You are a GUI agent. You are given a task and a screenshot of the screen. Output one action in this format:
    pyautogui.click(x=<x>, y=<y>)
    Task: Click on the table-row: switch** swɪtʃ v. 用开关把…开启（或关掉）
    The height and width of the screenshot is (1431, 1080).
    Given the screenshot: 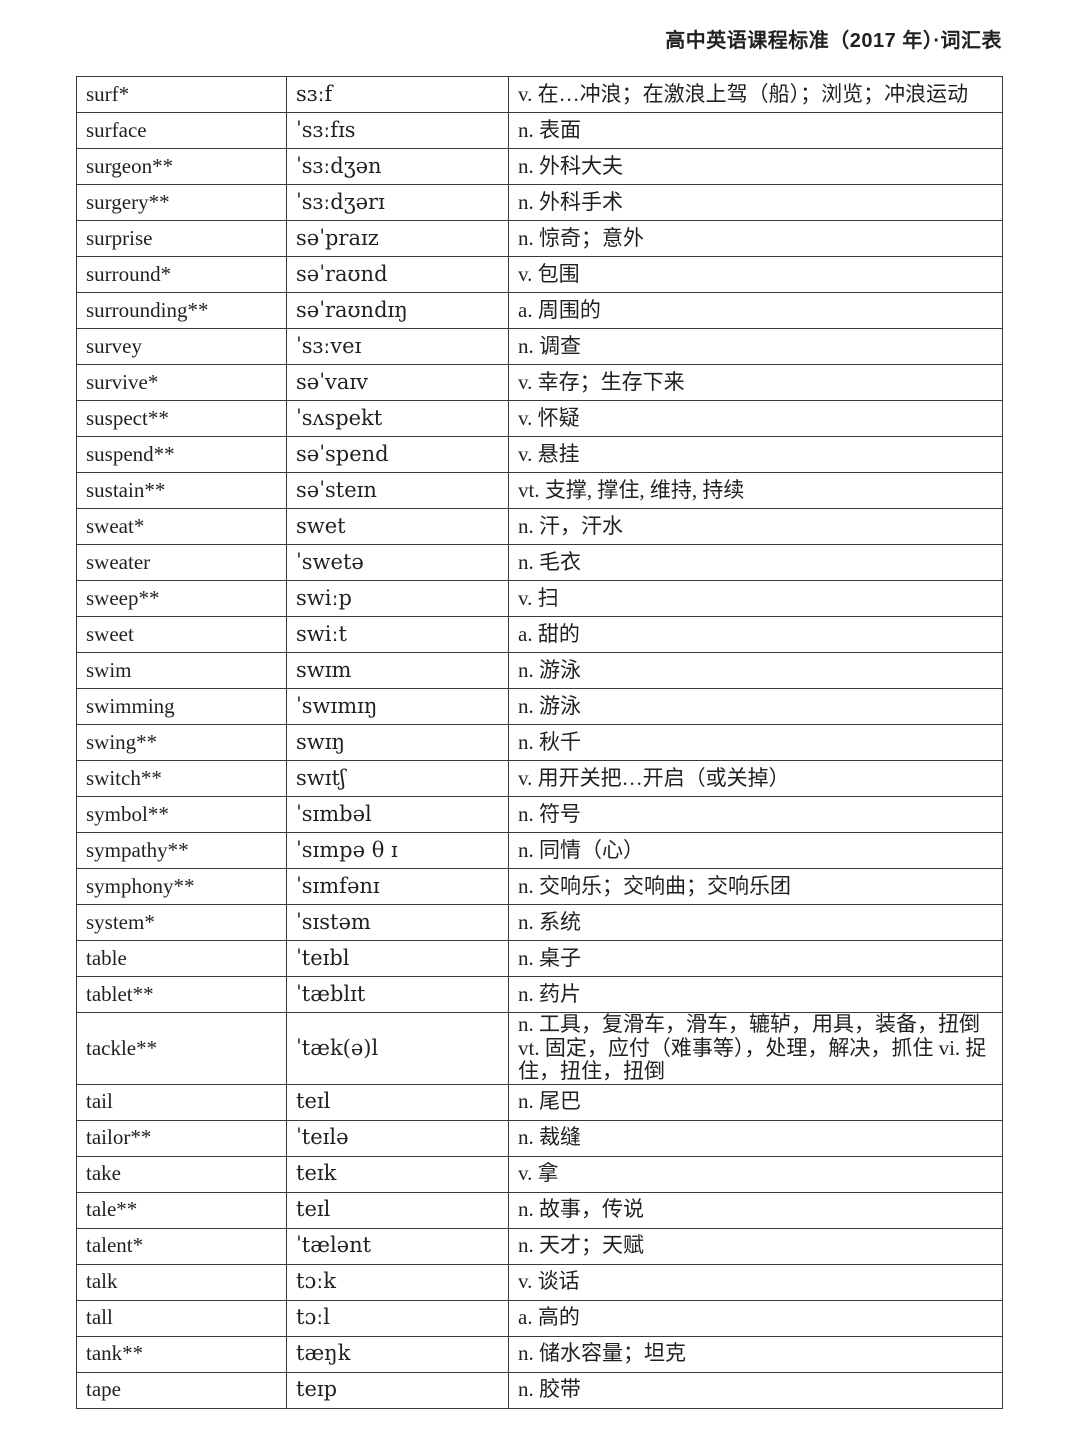 What is the action you would take?
    pyautogui.click(x=539, y=778)
    